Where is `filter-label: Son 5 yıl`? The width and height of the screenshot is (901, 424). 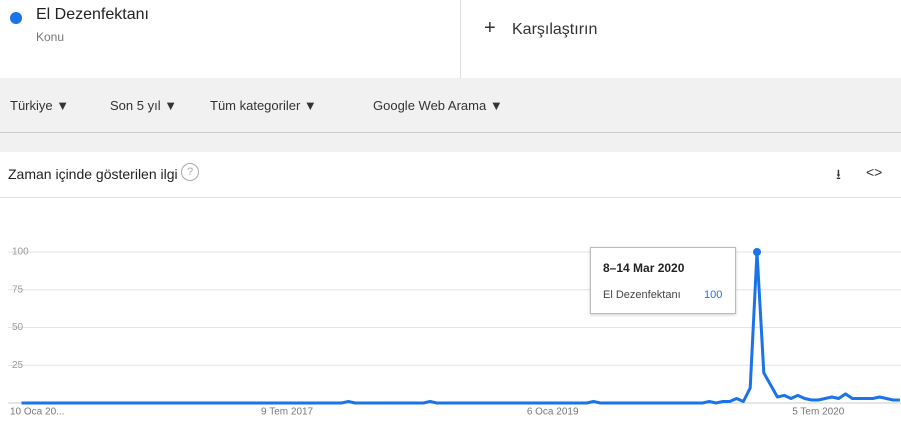
filter-label: Son 5 yıl is located at coordinates (135, 105).